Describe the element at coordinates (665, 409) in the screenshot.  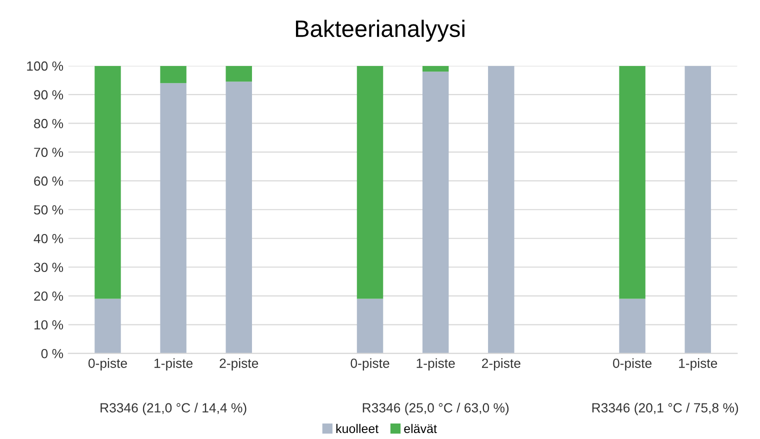
I see `text: R3346 (20,1 °C / 75,8 %)` at that location.